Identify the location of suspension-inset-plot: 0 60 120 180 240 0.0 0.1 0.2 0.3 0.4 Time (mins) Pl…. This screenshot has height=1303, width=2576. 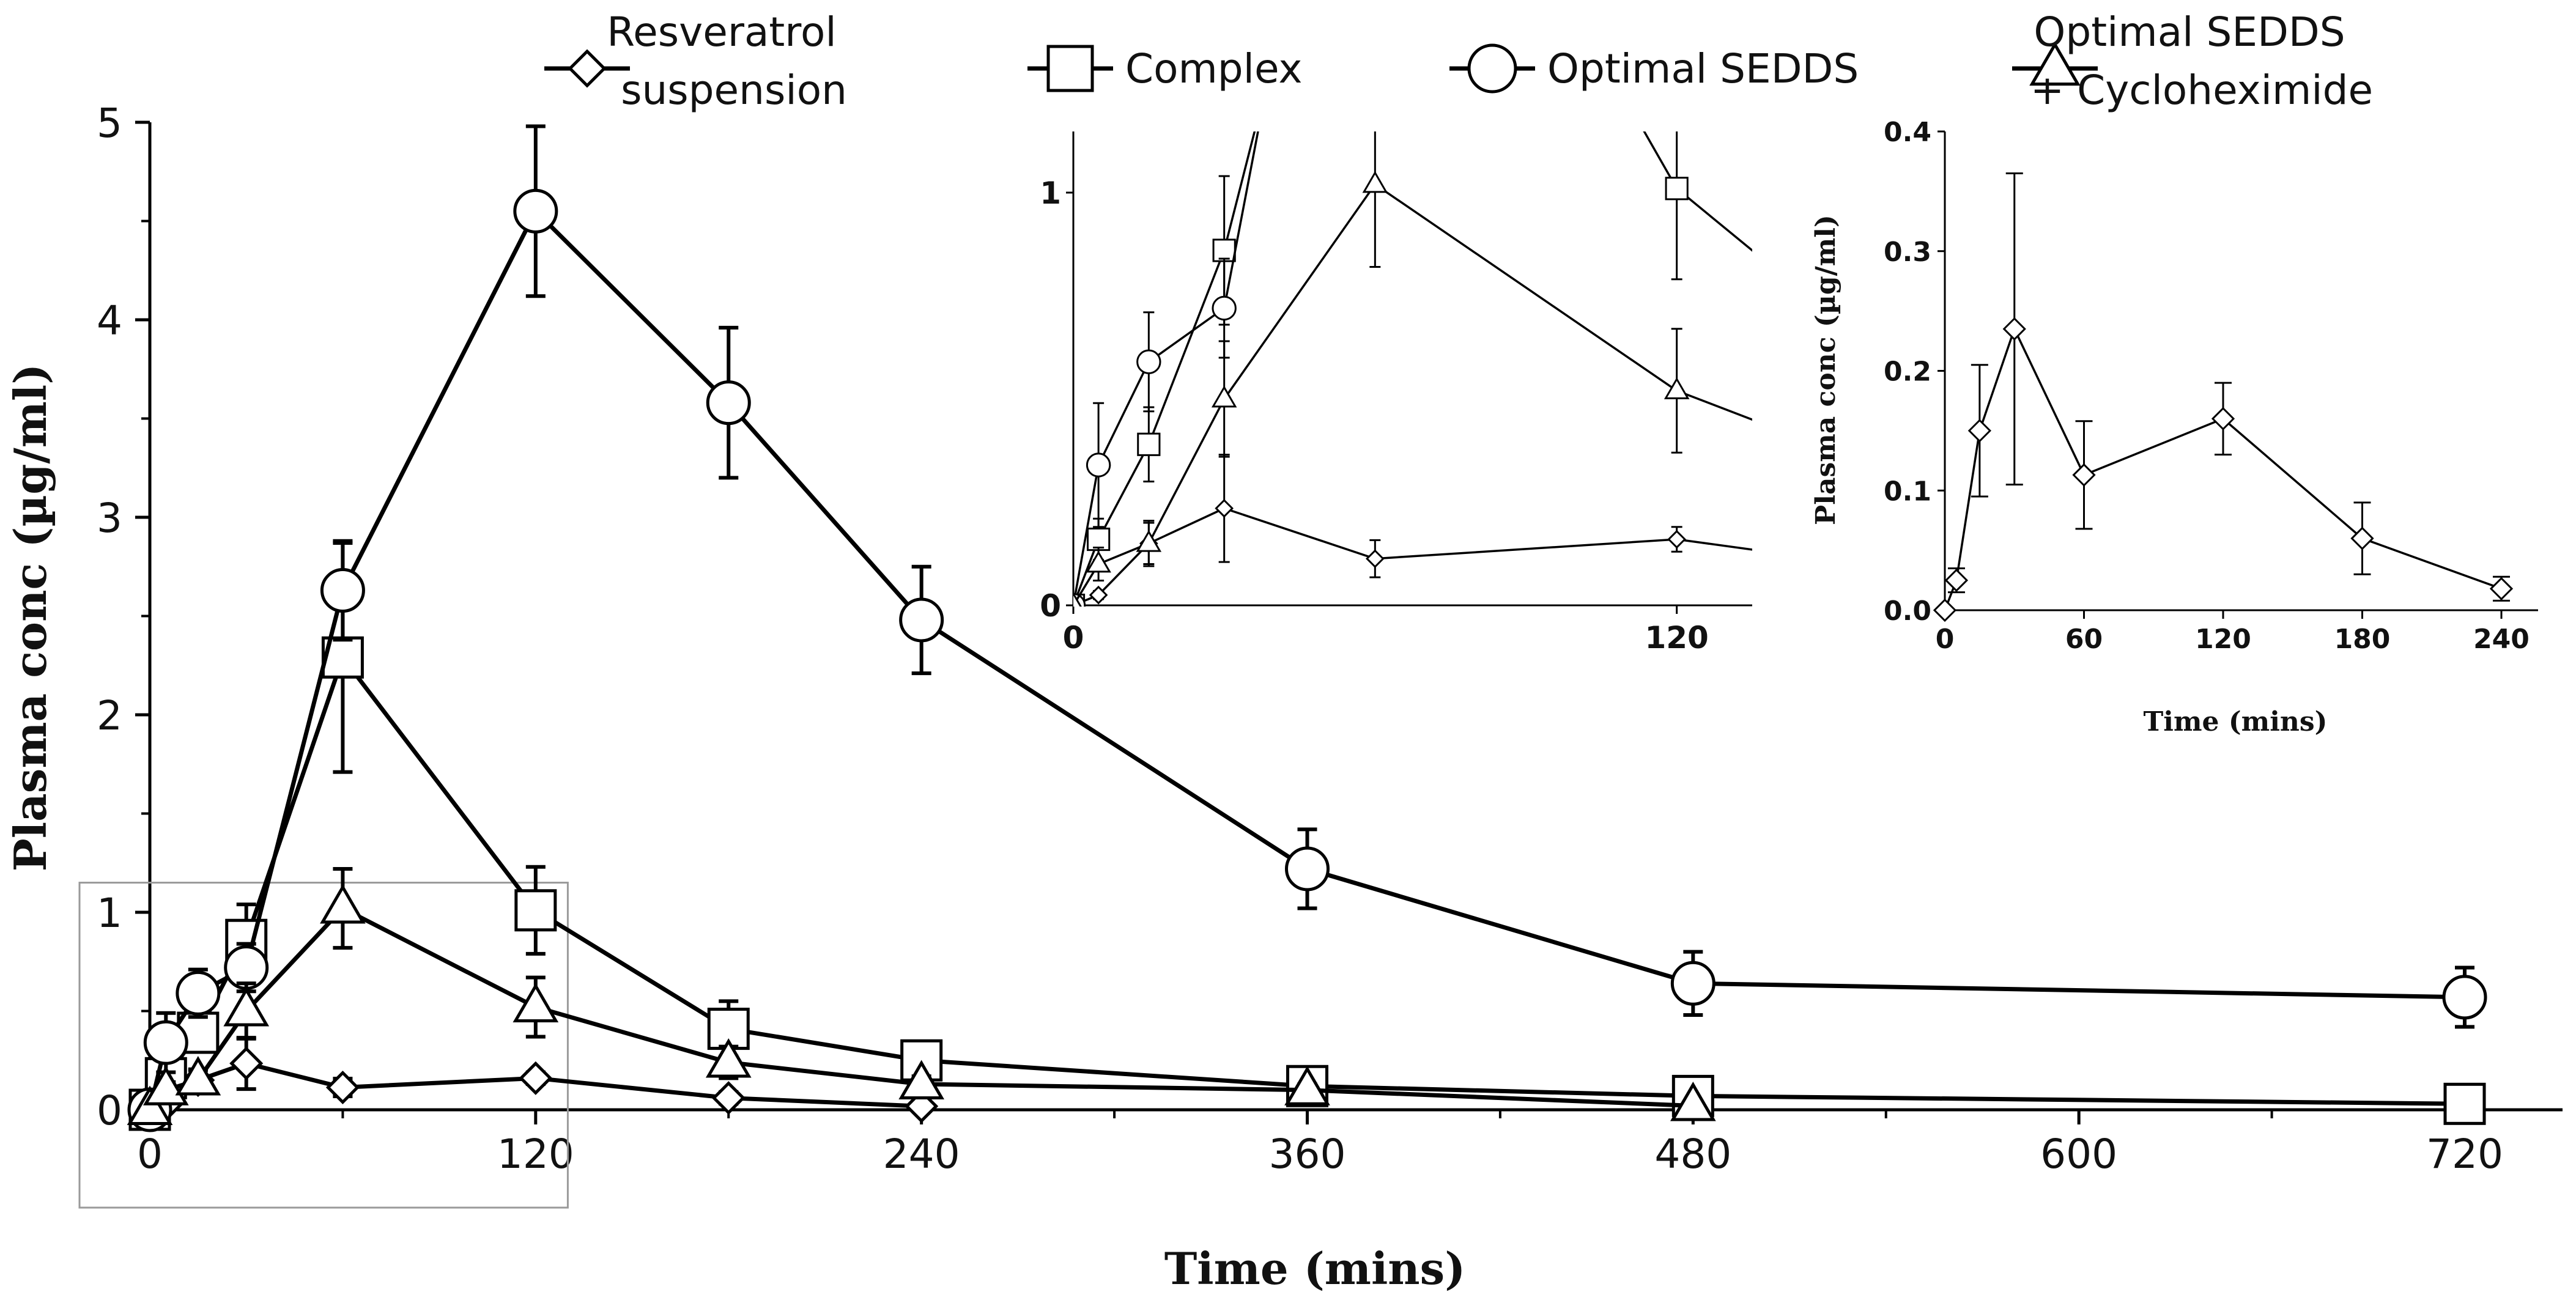
(2174, 427).